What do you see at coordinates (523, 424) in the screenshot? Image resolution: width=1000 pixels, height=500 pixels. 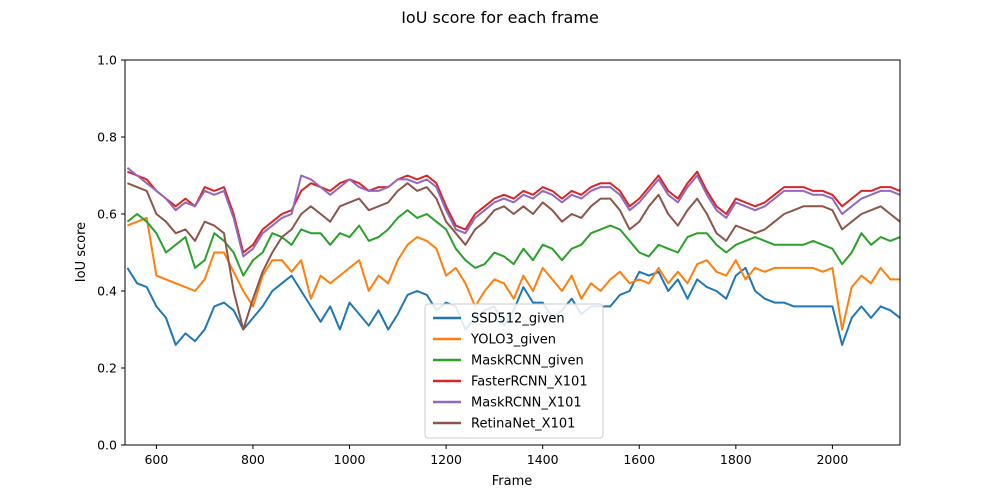 I see `legend-label: RetinaNet_X101` at bounding box center [523, 424].